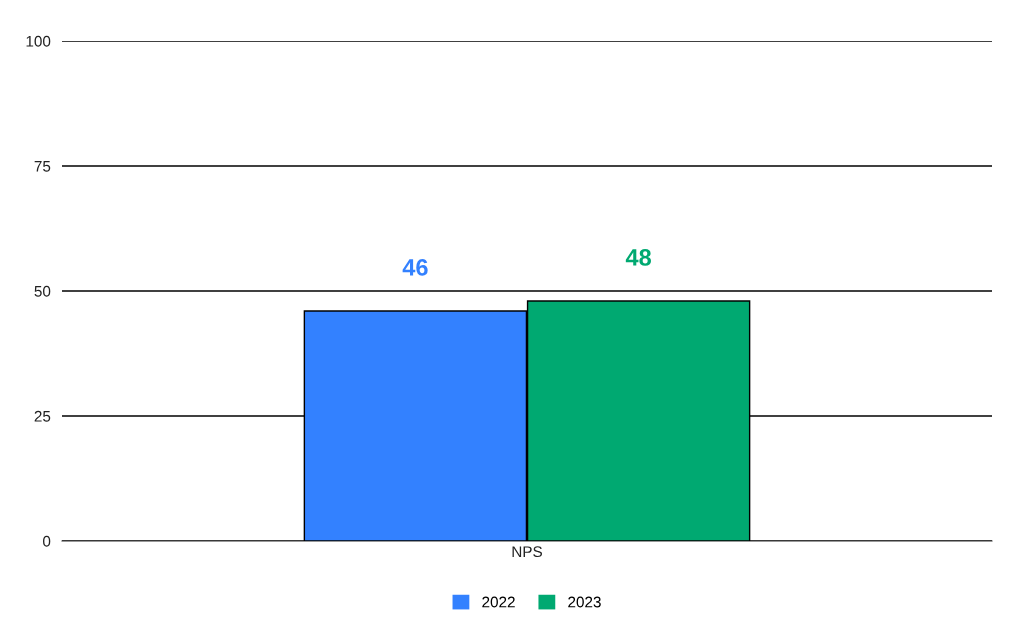  Describe the element at coordinates (42, 416) in the screenshot. I see `y-tick-label: 25` at that location.